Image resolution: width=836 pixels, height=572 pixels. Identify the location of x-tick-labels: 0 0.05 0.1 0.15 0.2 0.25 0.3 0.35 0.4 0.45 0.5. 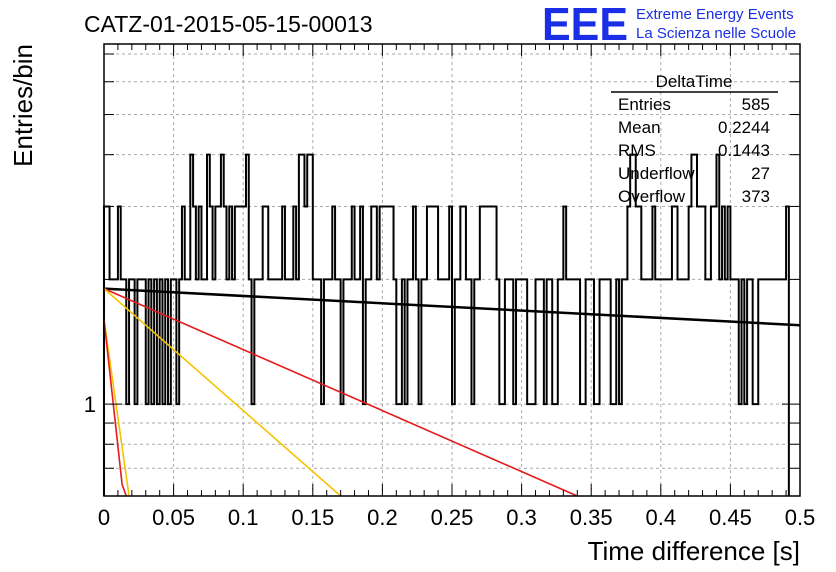
(456, 517).